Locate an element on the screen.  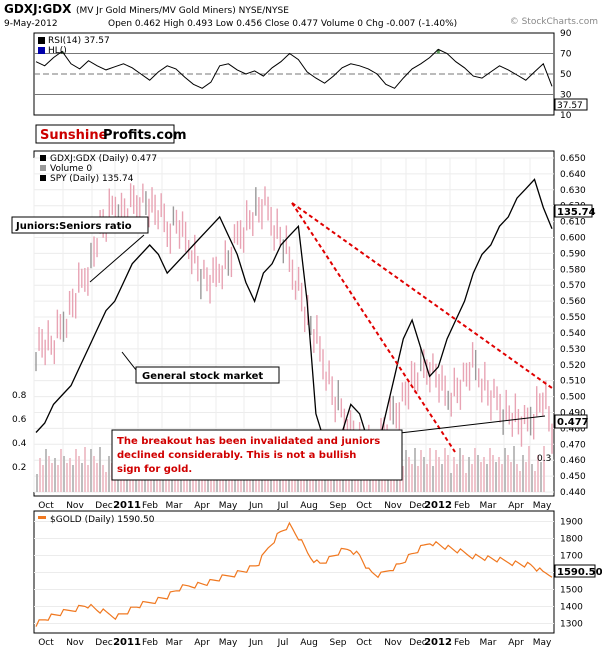
trendline-short is located at coordinates (373, 327).